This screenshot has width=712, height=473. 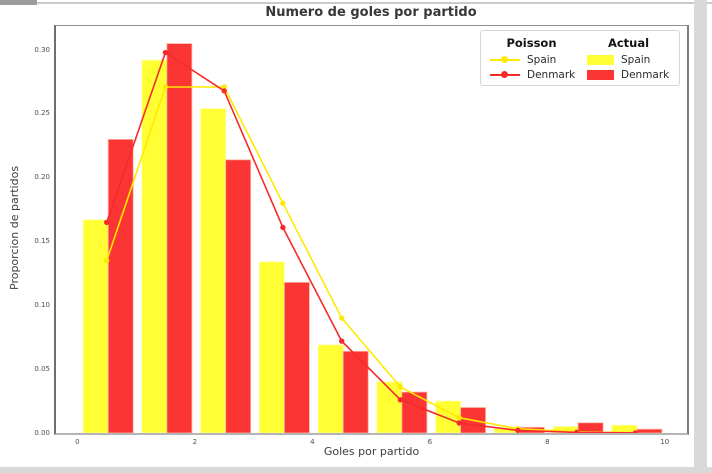 I want to click on legend-swatch-denmark, so click(x=600, y=74).